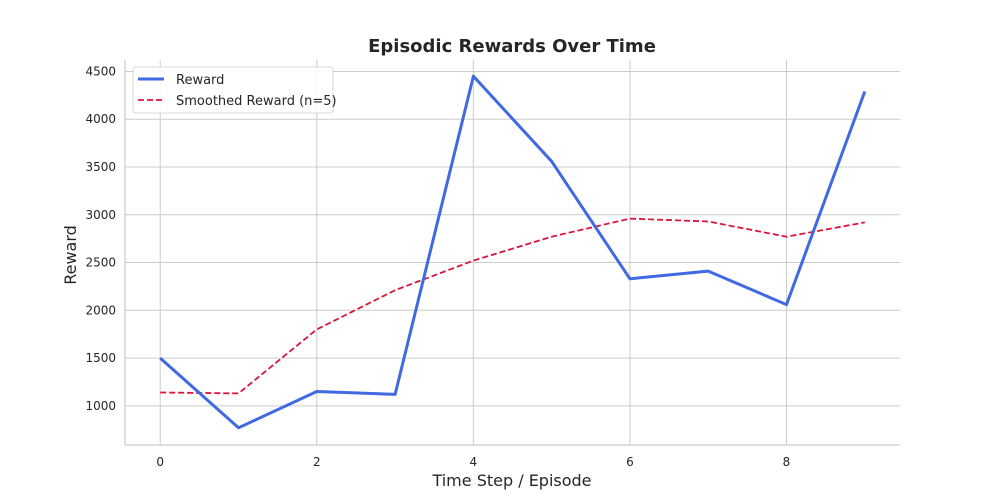 This screenshot has height=500, width=1000. Describe the element at coordinates (511, 480) in the screenshot. I see `x-axis-label: Time Step / Episode` at that location.